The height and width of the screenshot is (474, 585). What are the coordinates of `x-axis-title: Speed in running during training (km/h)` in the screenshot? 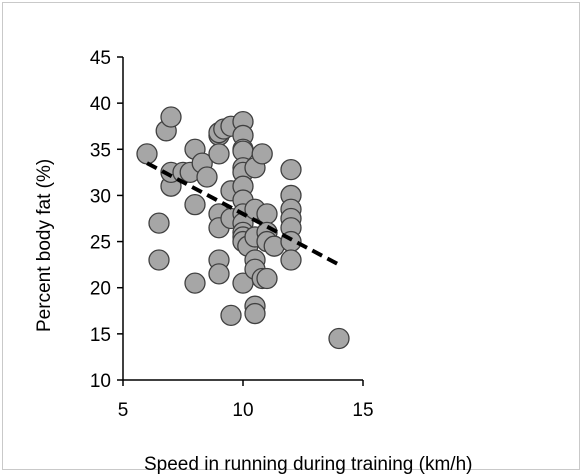 It's located at (308, 464).